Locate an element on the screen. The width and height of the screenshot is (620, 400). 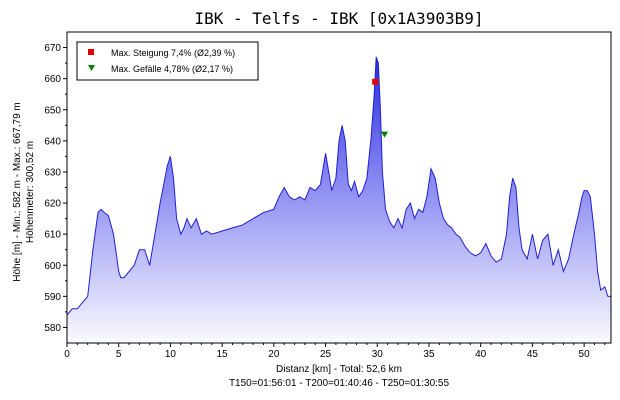
x-tick-label-7: 35 is located at coordinates (429, 354).